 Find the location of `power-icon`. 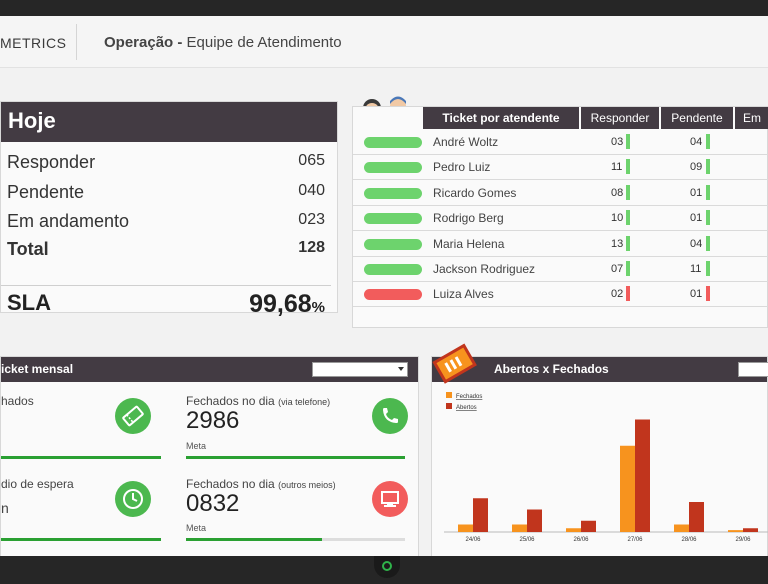

power-icon is located at coordinates (387, 566).